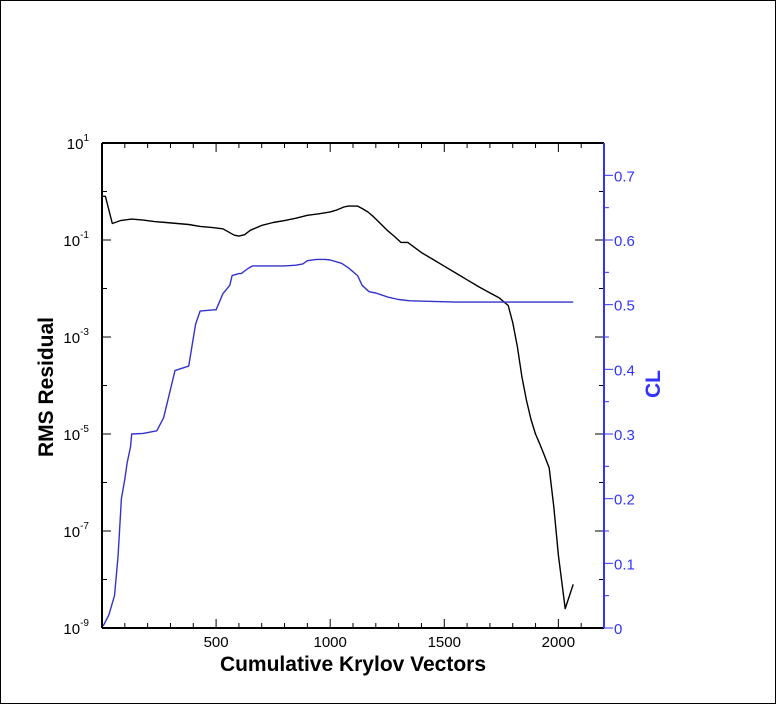 This screenshot has height=704, width=776. Describe the element at coordinates (619, 403) in the screenshot. I see `right-axis-ticks: 0 0.1 0.2 0.3 0.4 0.5 0.6 0.7` at that location.